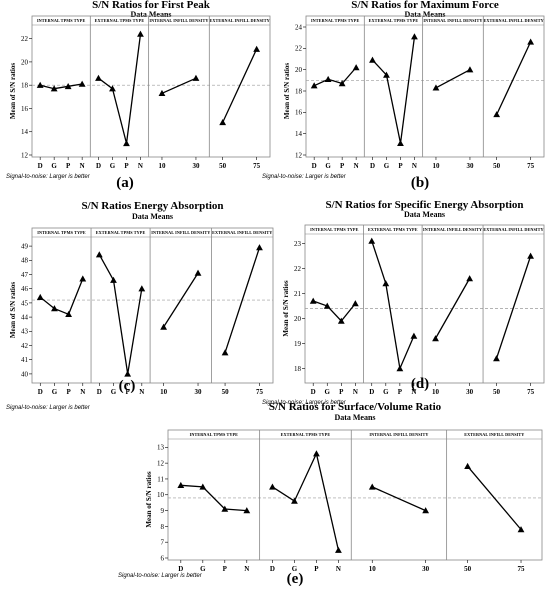  What do you see at coordinates (25, 62) in the screenshot?
I see `y-tick-label: 20` at bounding box center [25, 62].